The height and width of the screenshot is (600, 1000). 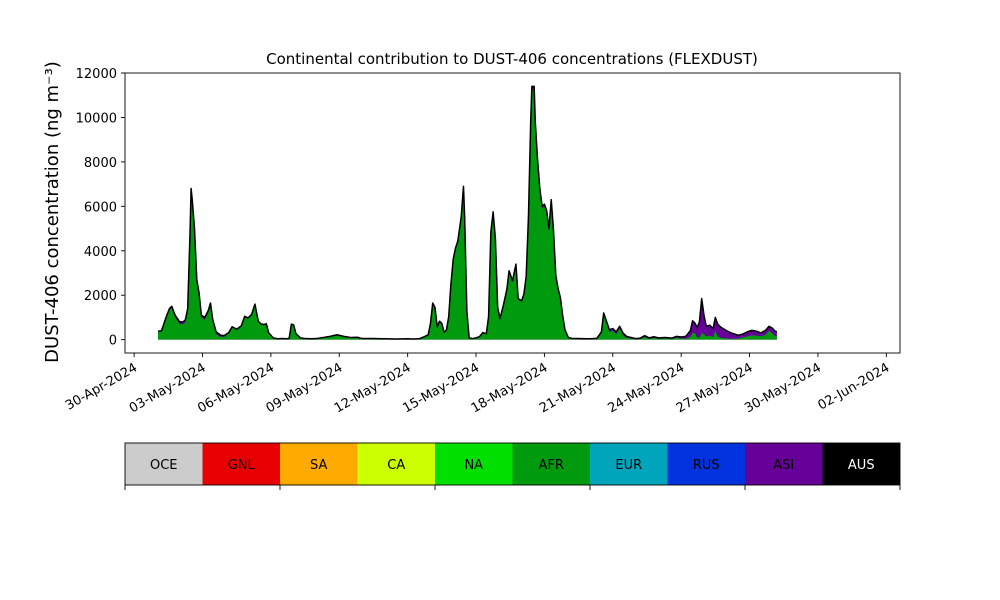 What do you see at coordinates (100, 163) in the screenshot?
I see `y-tick-label: 8000` at bounding box center [100, 163].